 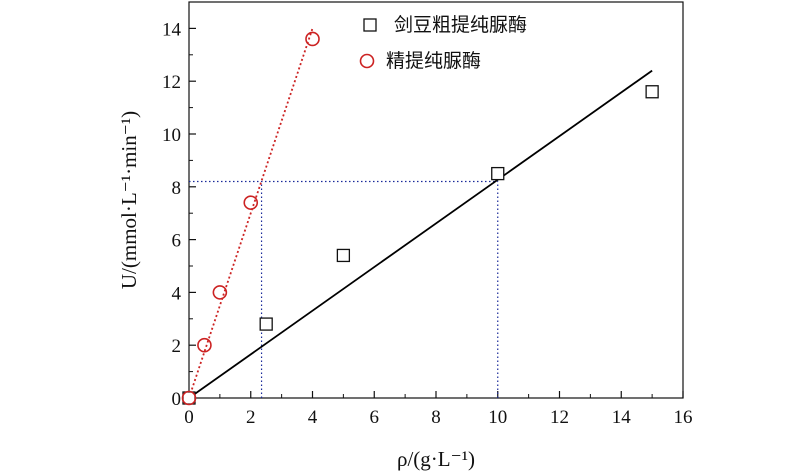 I want to click on y-tick-label: 2, so click(x=177, y=346).